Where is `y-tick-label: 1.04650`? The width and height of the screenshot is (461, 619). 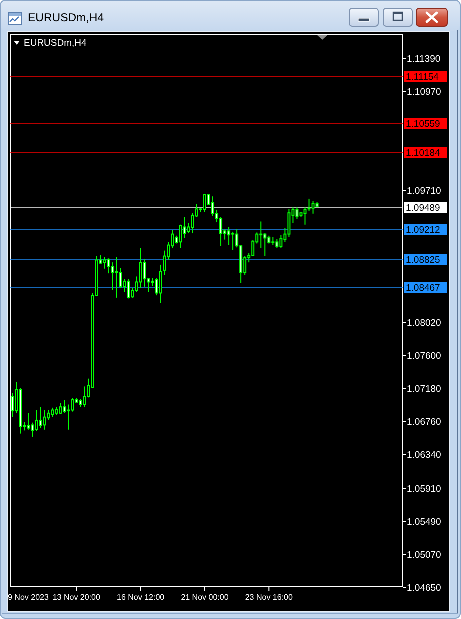 y-tick-label: 1.04650 is located at coordinates (424, 588).